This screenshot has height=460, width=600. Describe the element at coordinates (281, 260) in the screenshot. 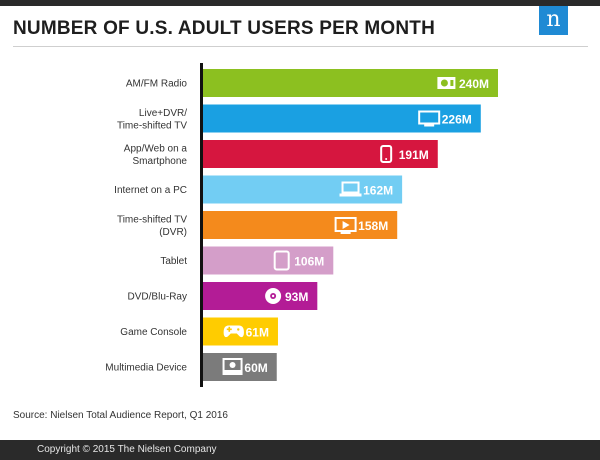

I see `tablet-icon` at that location.